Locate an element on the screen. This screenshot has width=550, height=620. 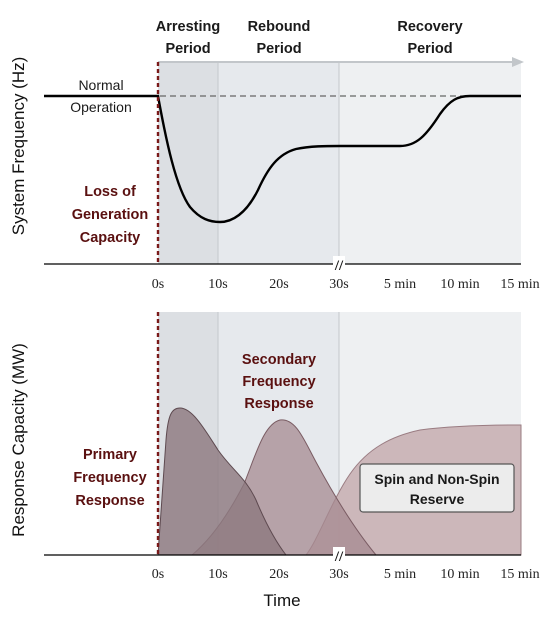
tick-10min-bottom: 10 min is located at coordinates (459, 574).